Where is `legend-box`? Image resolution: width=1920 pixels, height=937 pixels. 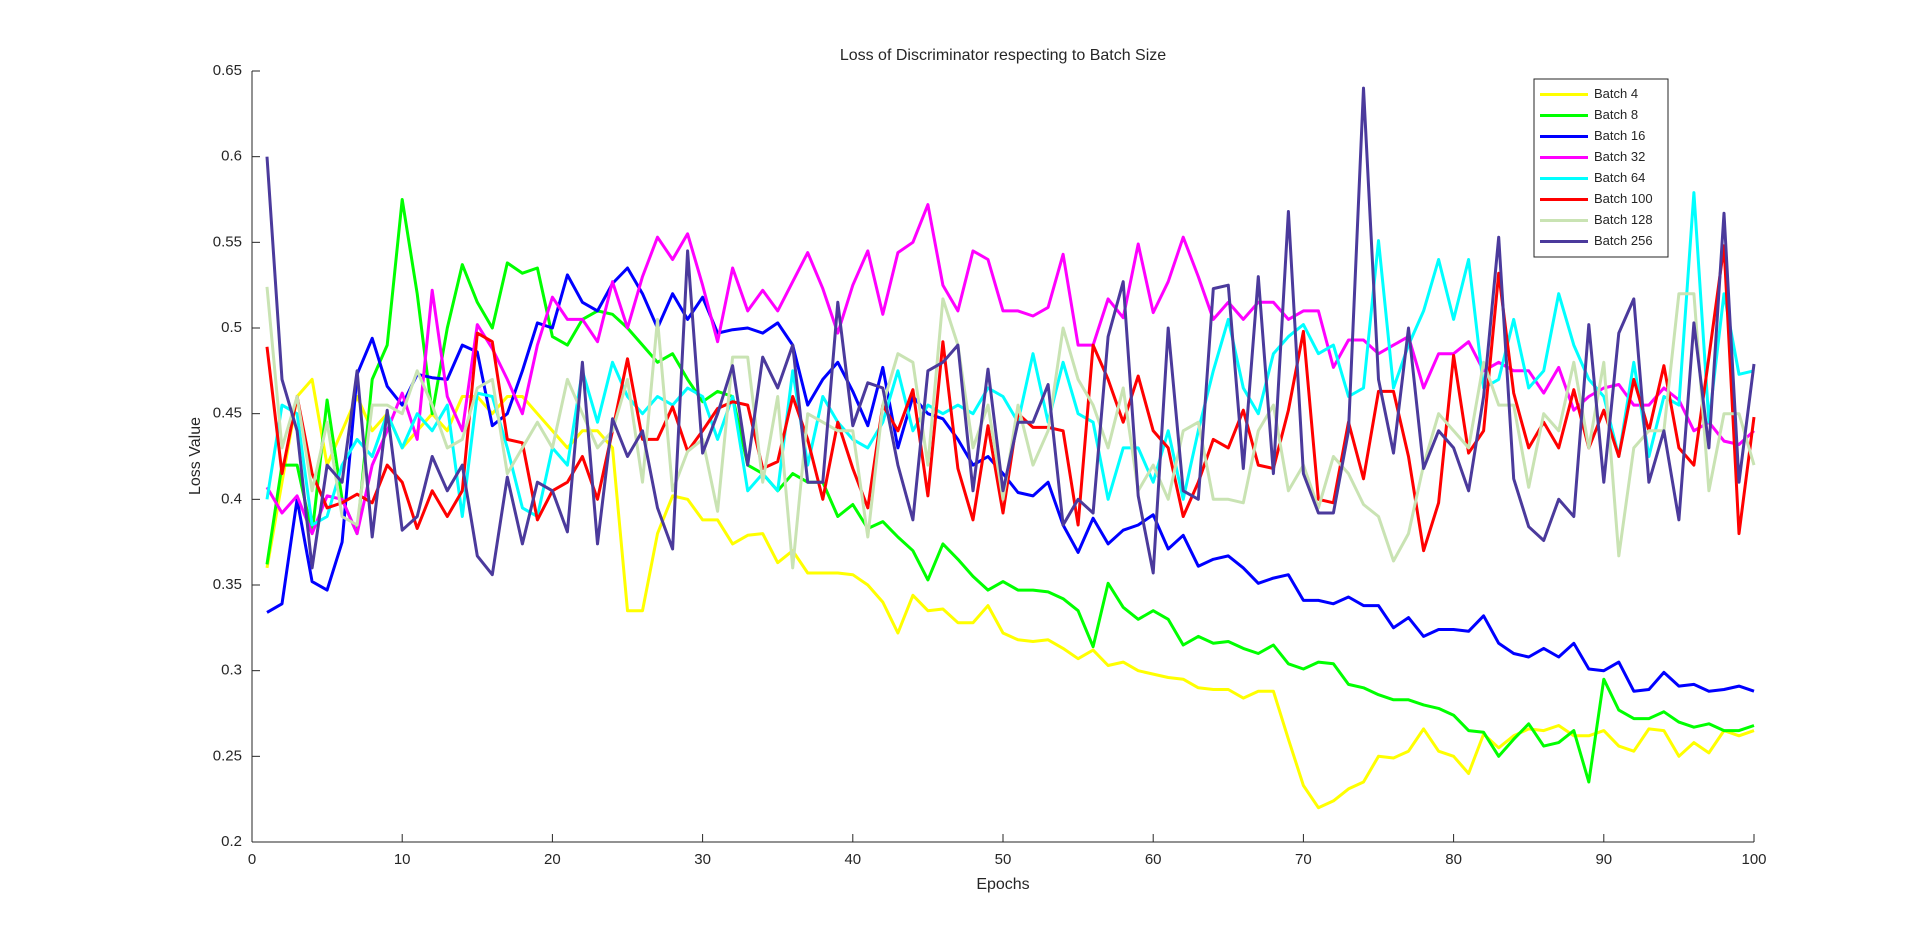 legend-box is located at coordinates (1601, 168).